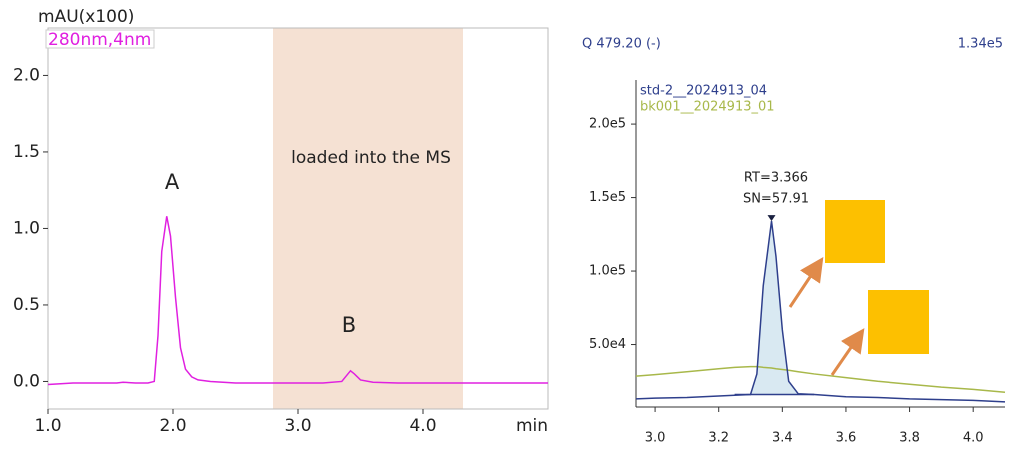  I want to click on y-tick-label: 1.0e5, so click(607, 271).